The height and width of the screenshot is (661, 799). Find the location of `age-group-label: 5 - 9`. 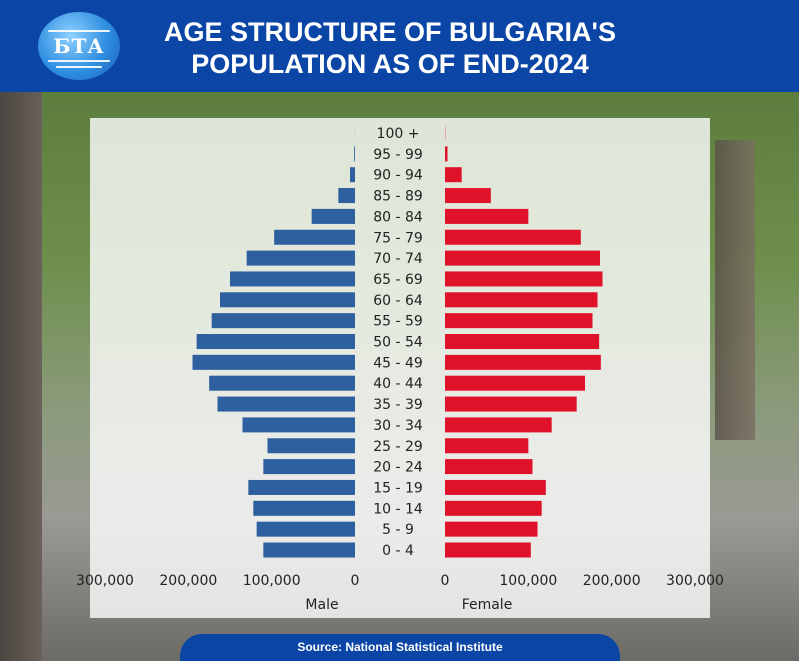

age-group-label: 5 - 9 is located at coordinates (398, 530).